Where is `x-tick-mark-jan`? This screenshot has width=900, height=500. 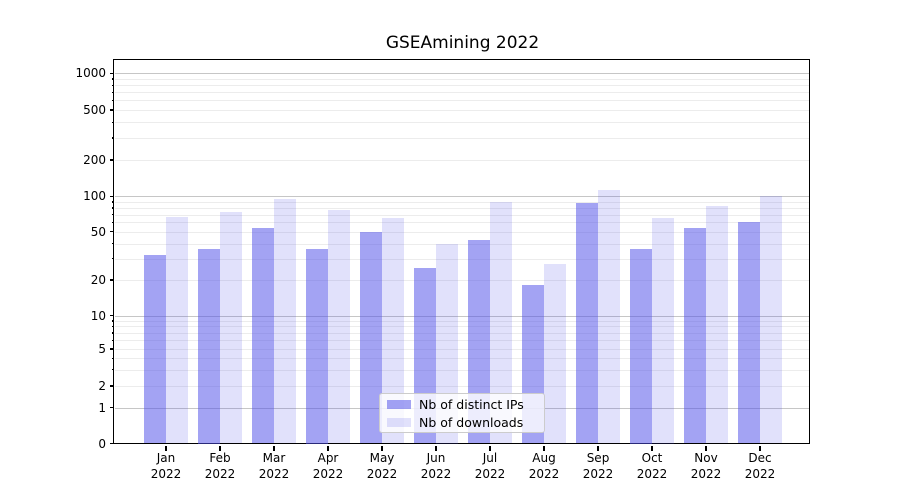 x-tick-mark-jan is located at coordinates (166, 448).